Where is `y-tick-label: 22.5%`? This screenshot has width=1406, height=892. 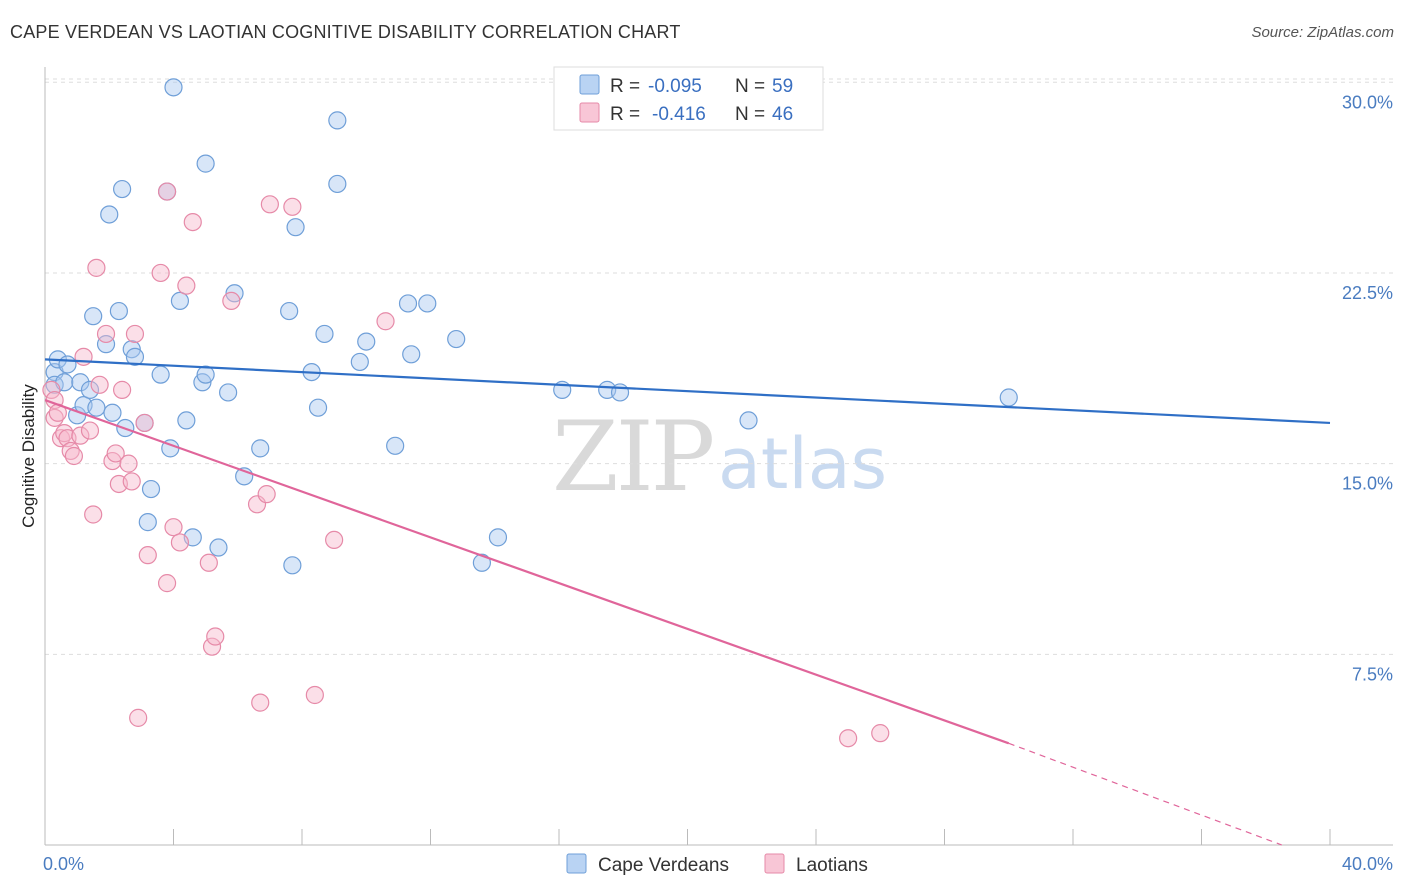
y-tick-label: 22.5% is located at coordinates (1367, 293).